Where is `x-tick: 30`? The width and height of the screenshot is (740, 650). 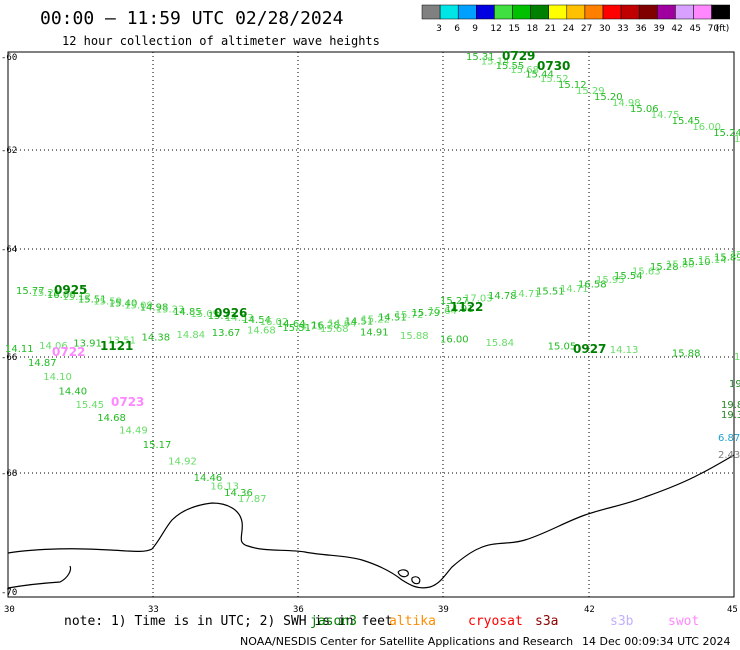 x-tick: 30 is located at coordinates (9, 610).